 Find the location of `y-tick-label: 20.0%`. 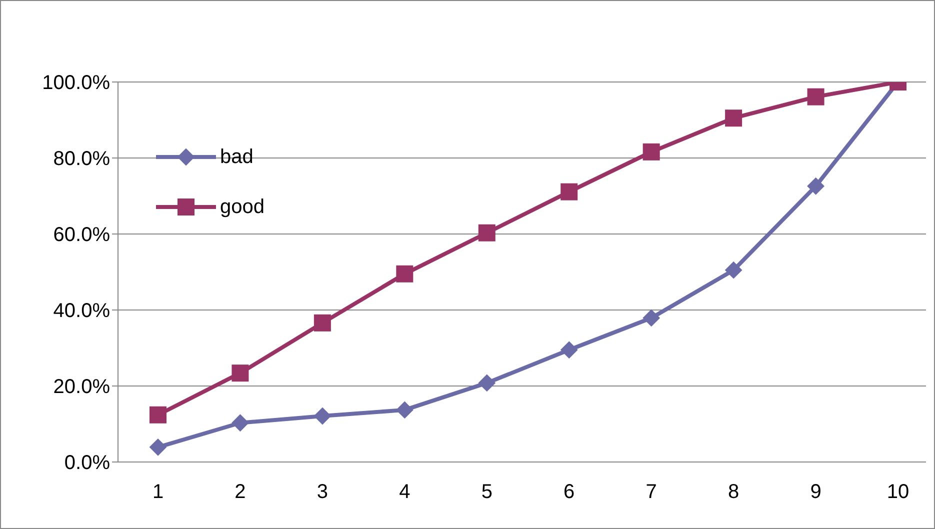

y-tick-label: 20.0% is located at coordinates (81, 387).